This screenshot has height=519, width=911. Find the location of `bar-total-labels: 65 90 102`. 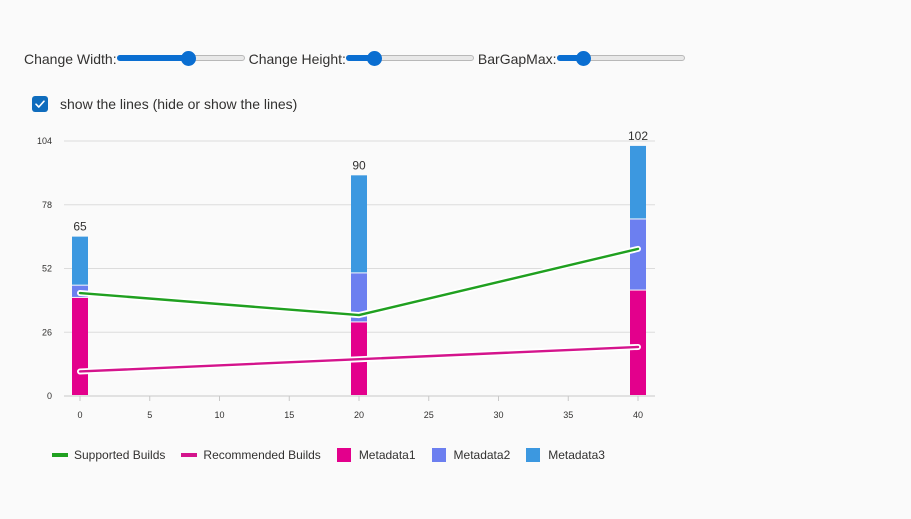

bar-total-labels: 65 90 102 is located at coordinates (360, 181).